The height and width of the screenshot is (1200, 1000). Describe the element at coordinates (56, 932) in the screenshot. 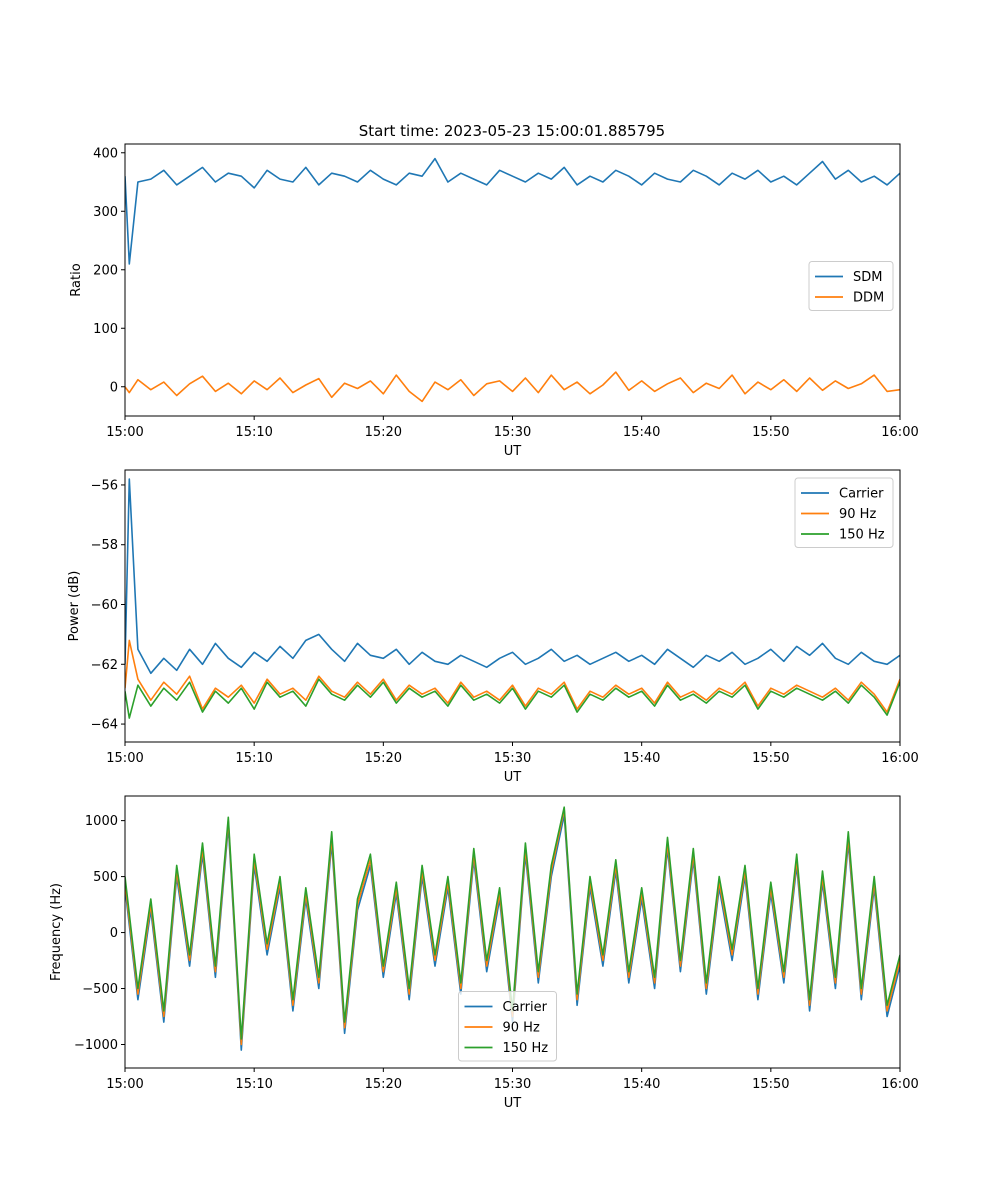

I see `y-axis-label: Frequency (Hz)` at that location.